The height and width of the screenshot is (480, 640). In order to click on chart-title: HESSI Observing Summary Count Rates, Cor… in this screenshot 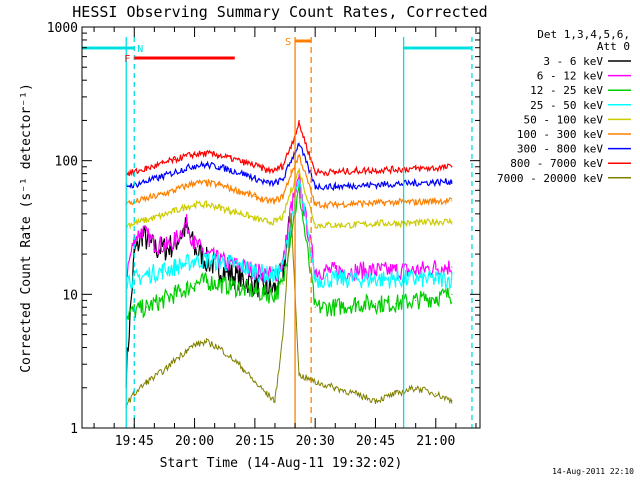, I will do `click(279, 12)`.